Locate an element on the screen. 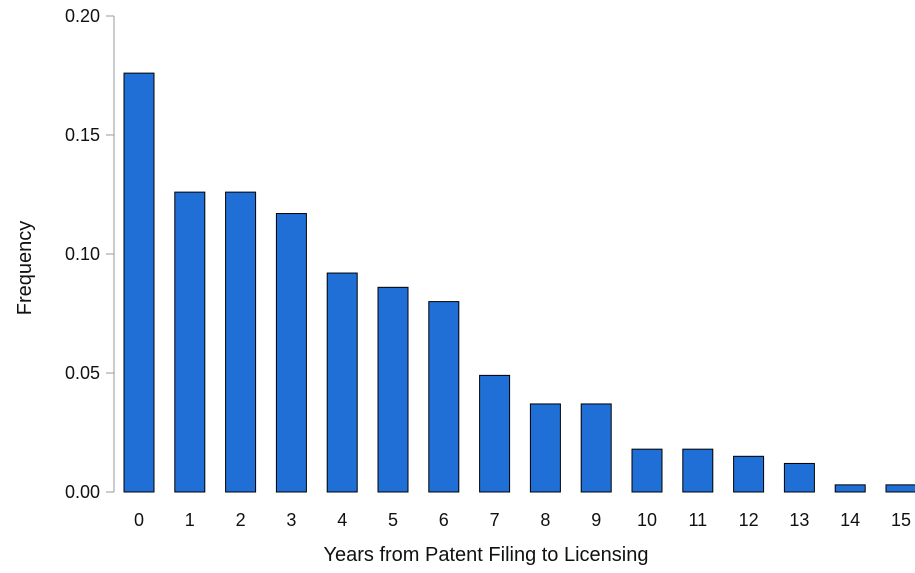 Image resolution: width=915 pixels, height=573 pixels. x-tick-label: 3 is located at coordinates (291, 520).